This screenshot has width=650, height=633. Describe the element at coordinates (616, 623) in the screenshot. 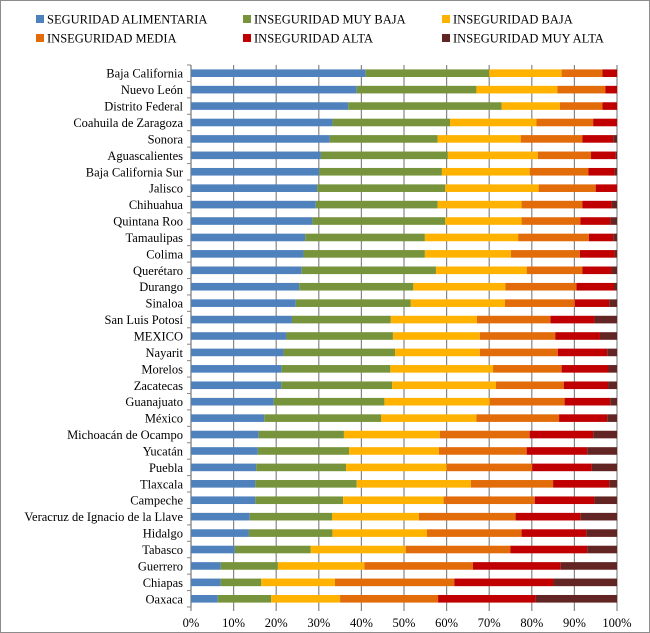

I see `x-tick-label: 100%` at that location.